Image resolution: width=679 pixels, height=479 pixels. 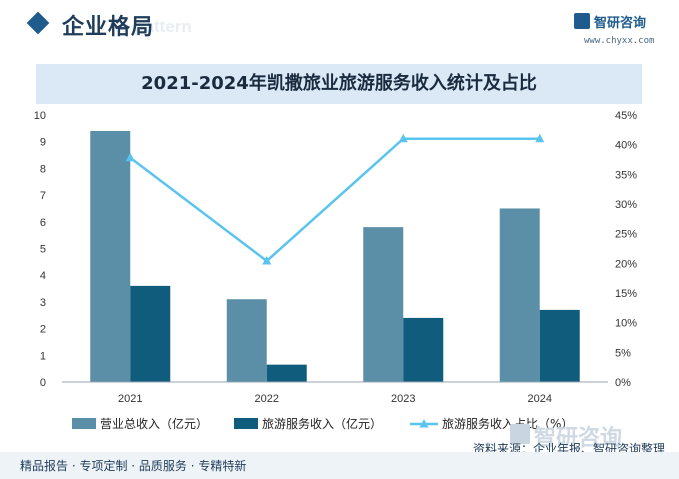 I want to click on right-axis-tick-label: 30%, so click(x=626, y=205).